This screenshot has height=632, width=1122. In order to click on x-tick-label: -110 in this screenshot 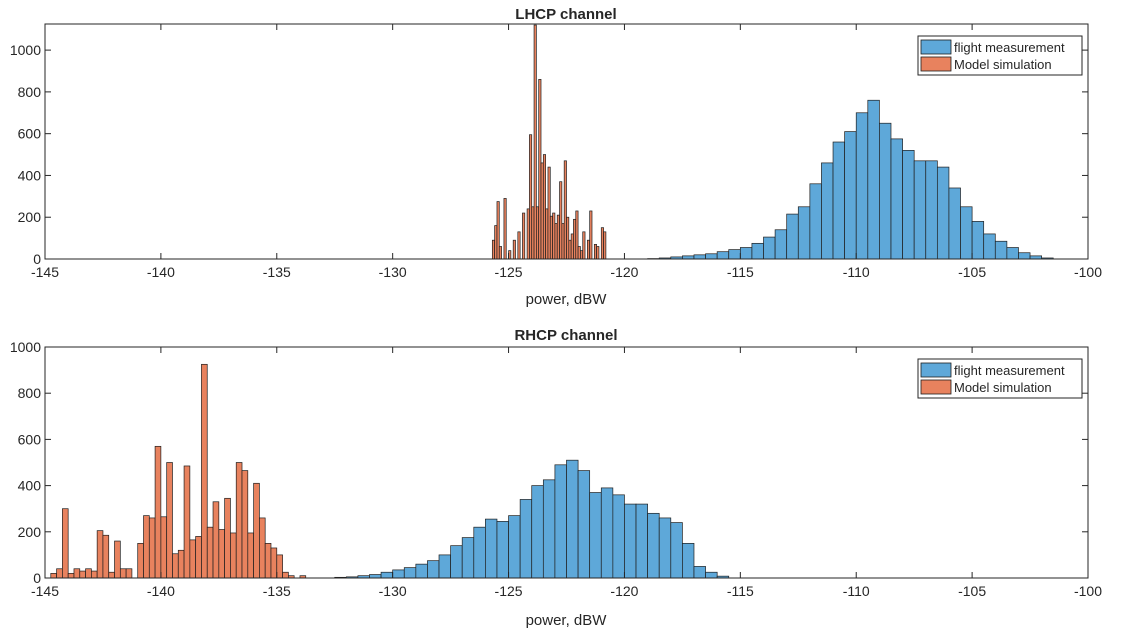, I will do `click(856, 591)`.